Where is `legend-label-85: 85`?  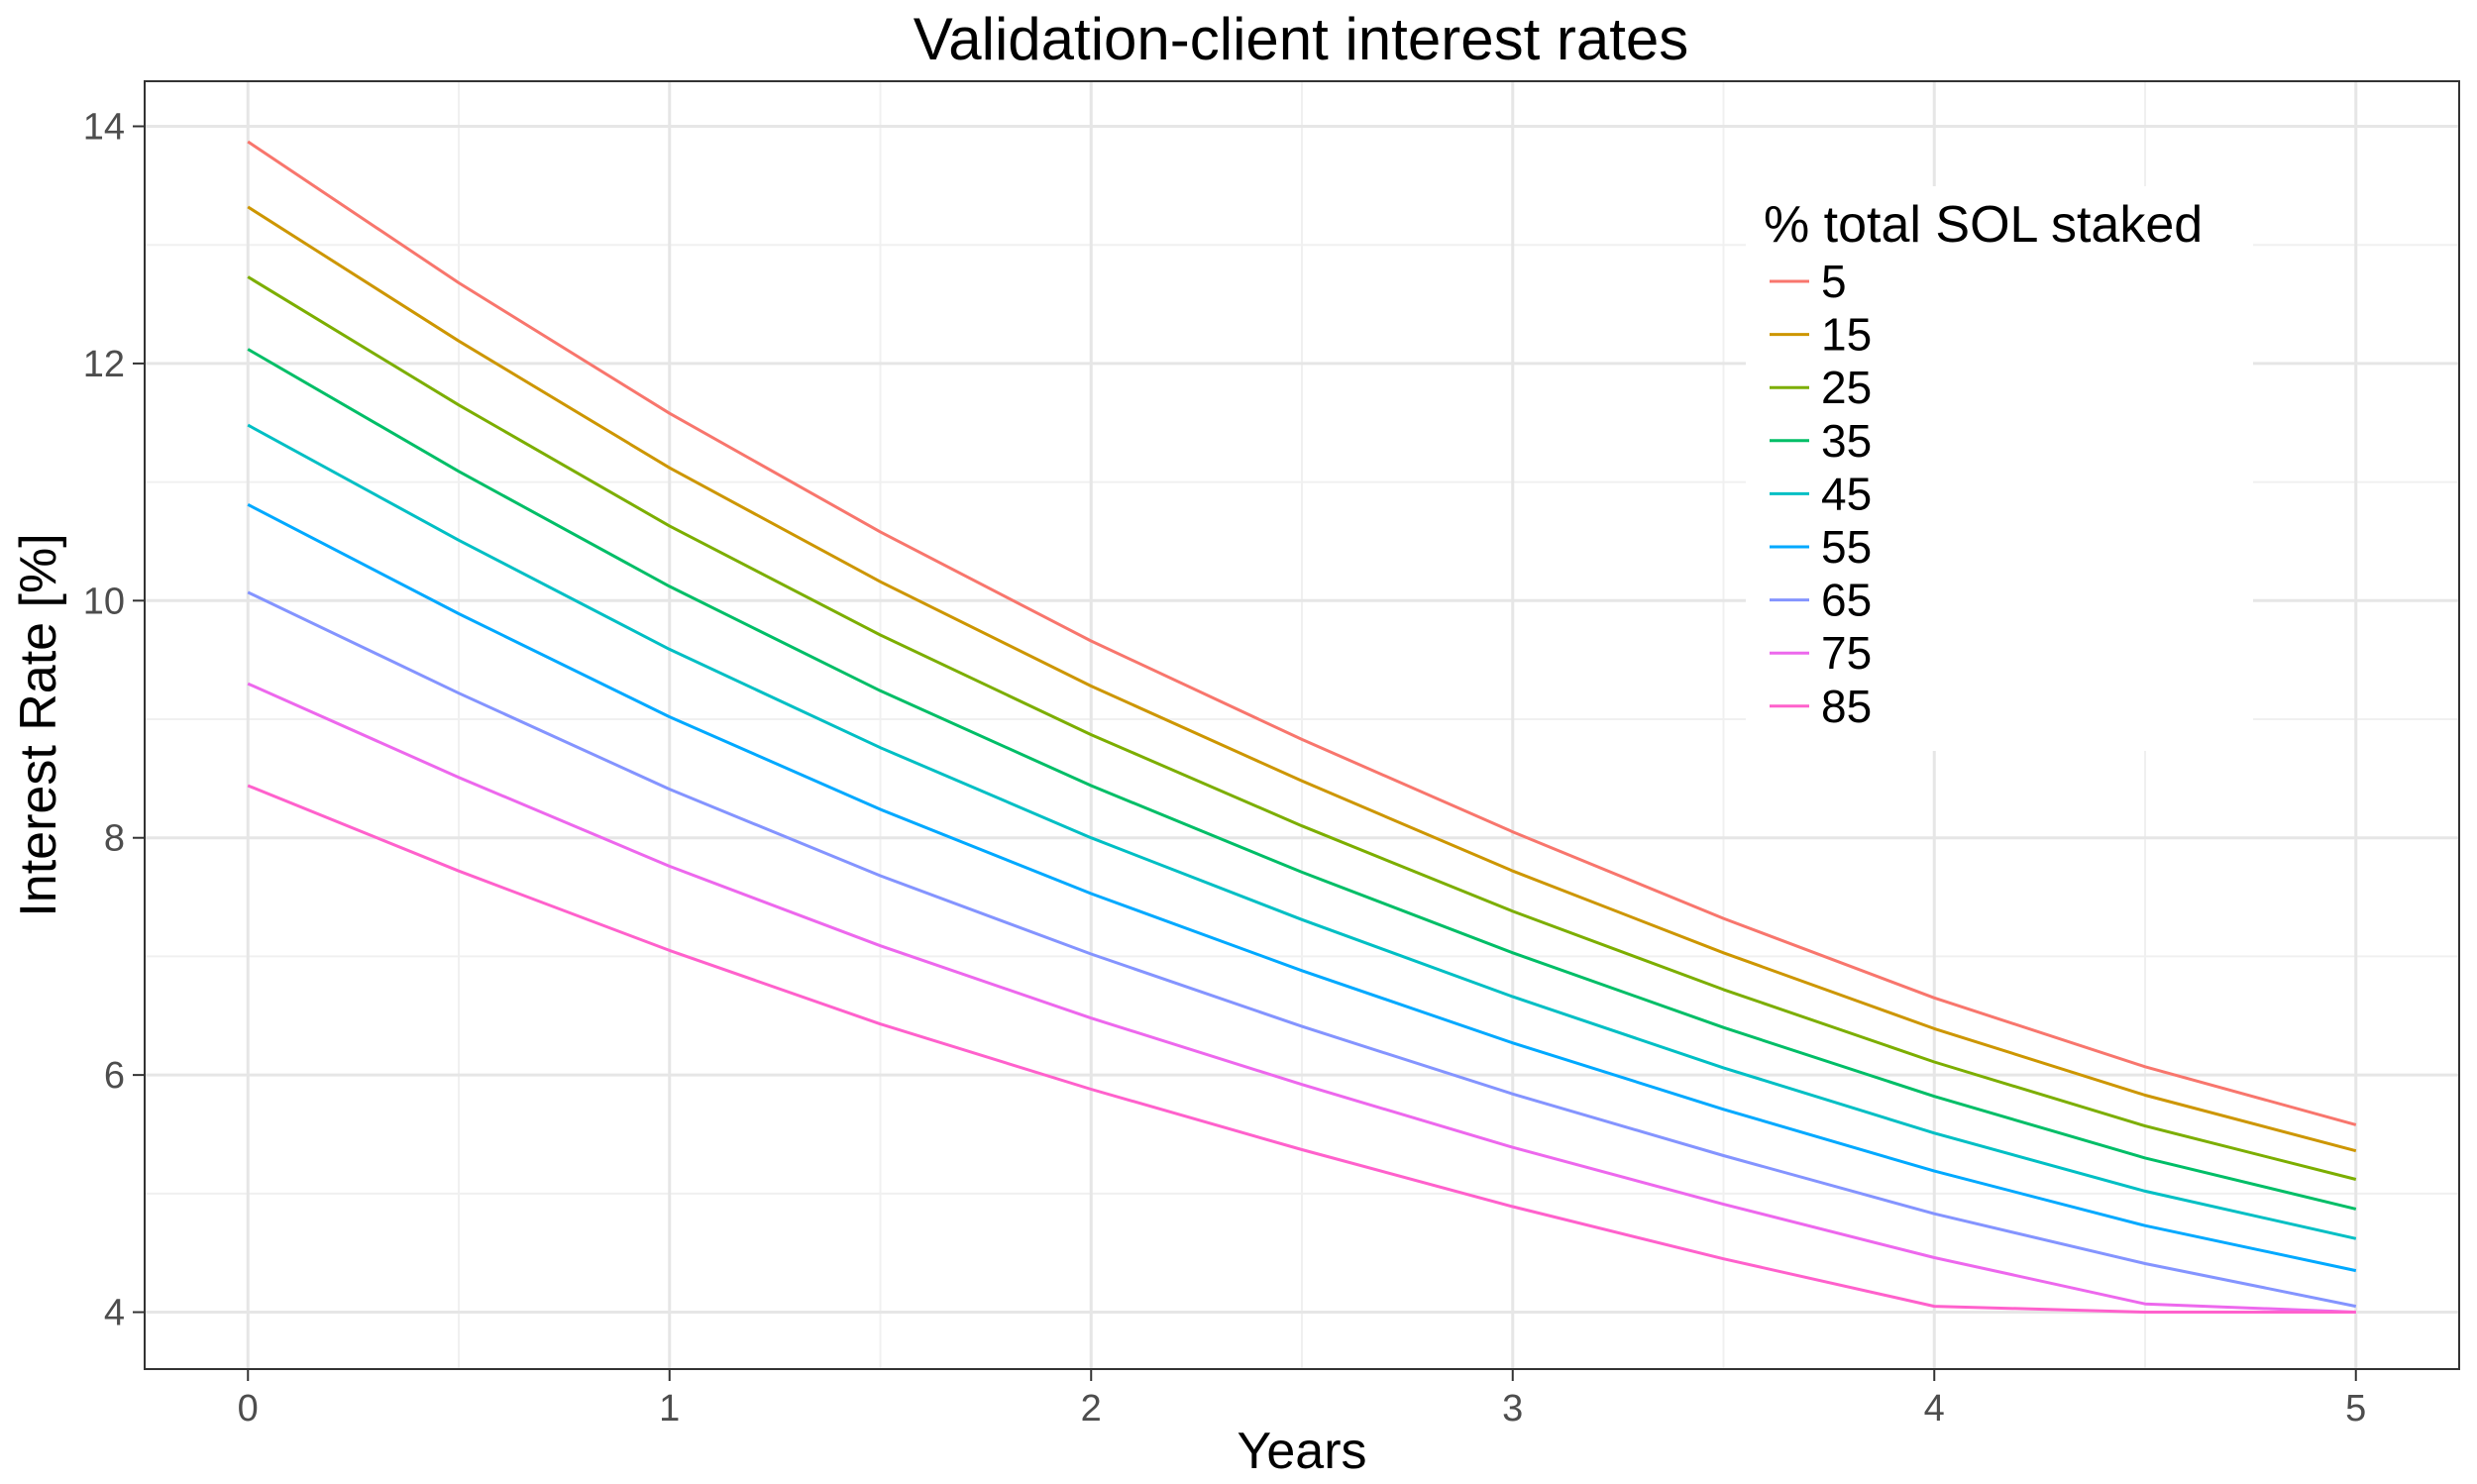
legend-label-85: 85 is located at coordinates (1847, 706).